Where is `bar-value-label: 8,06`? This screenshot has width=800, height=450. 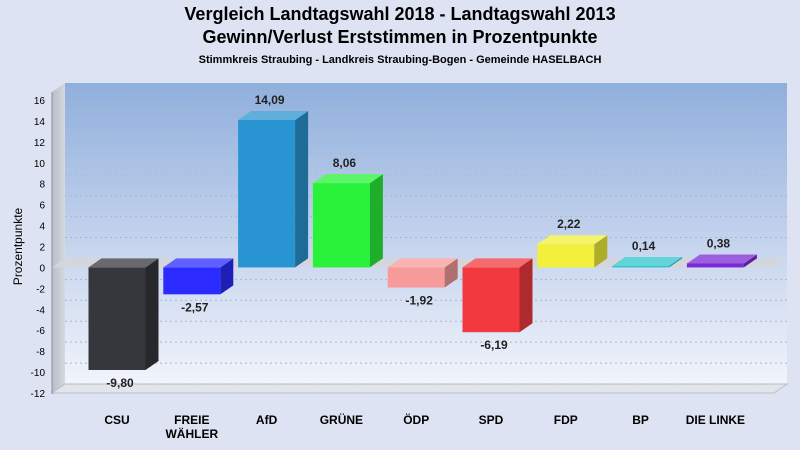
bar-value-label: 8,06 is located at coordinates (345, 163).